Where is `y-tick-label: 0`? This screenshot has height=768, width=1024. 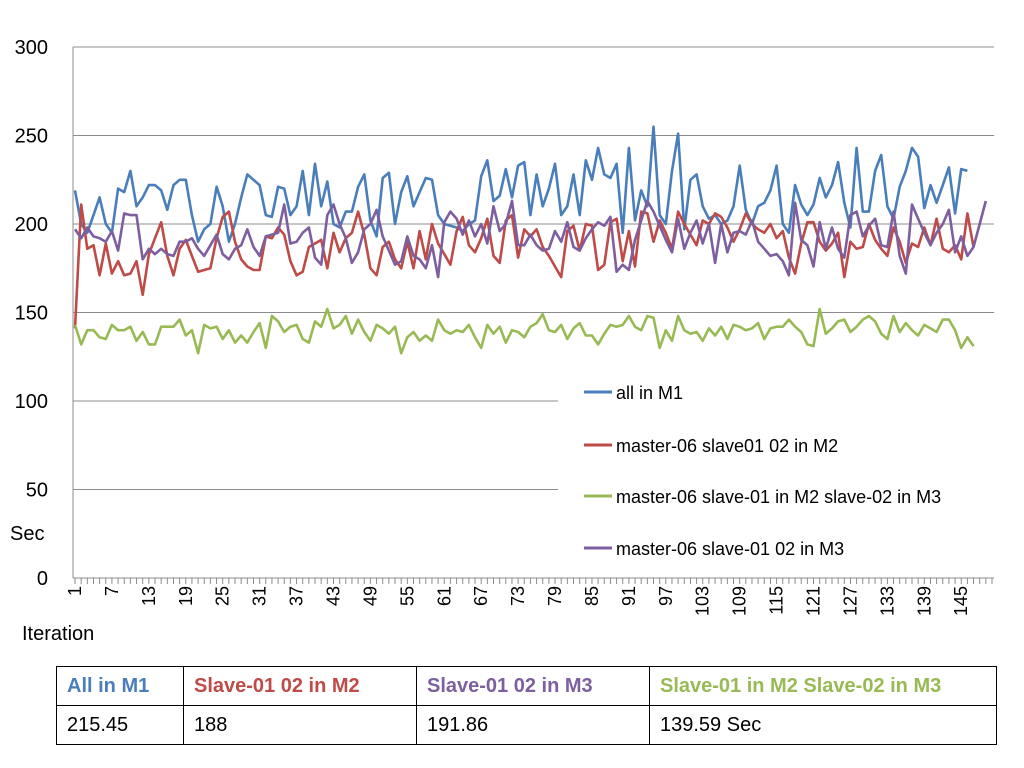 y-tick-label: 0 is located at coordinates (42, 579).